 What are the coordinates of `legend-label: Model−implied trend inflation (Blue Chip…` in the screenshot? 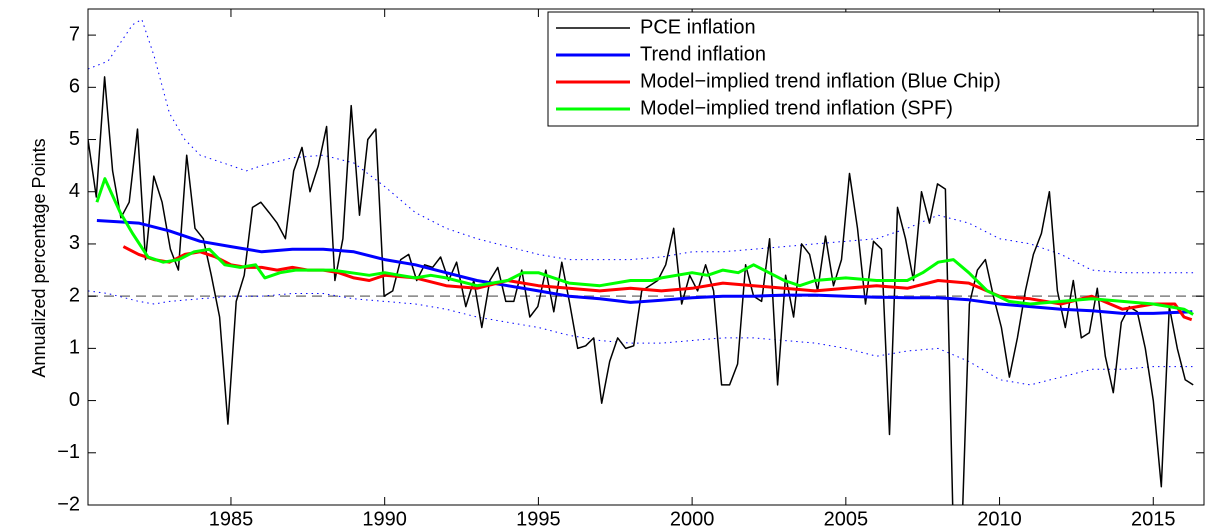 It's located at (820, 81).